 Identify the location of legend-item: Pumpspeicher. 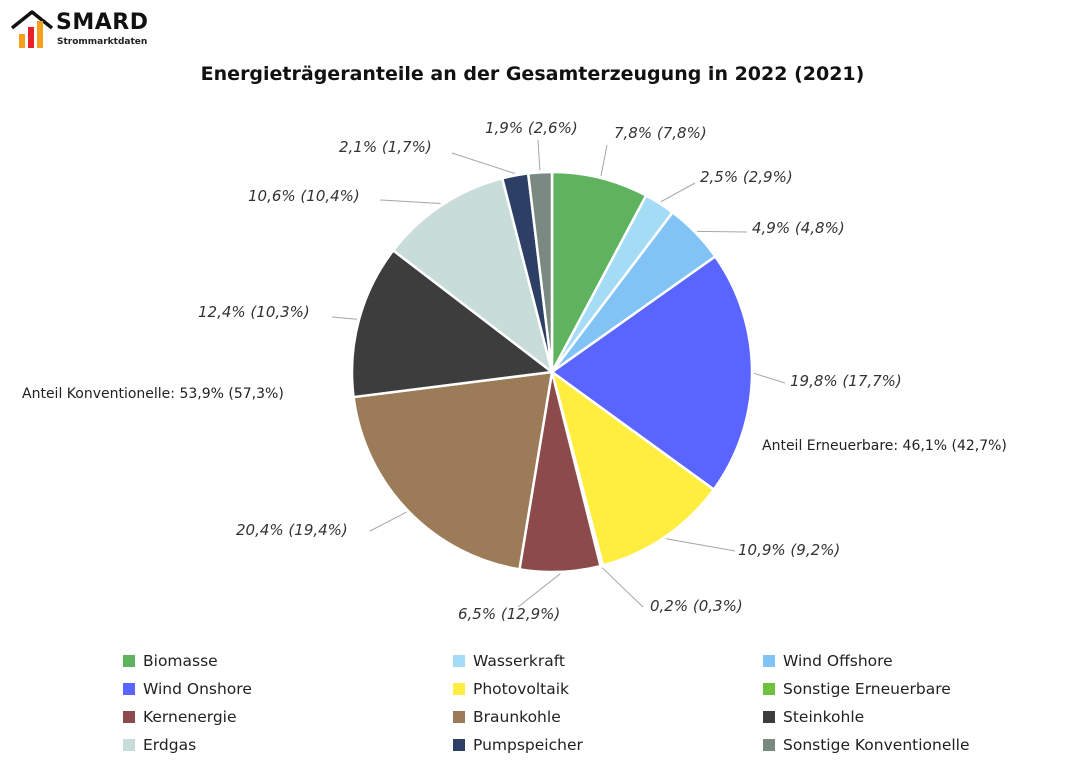
(518, 745).